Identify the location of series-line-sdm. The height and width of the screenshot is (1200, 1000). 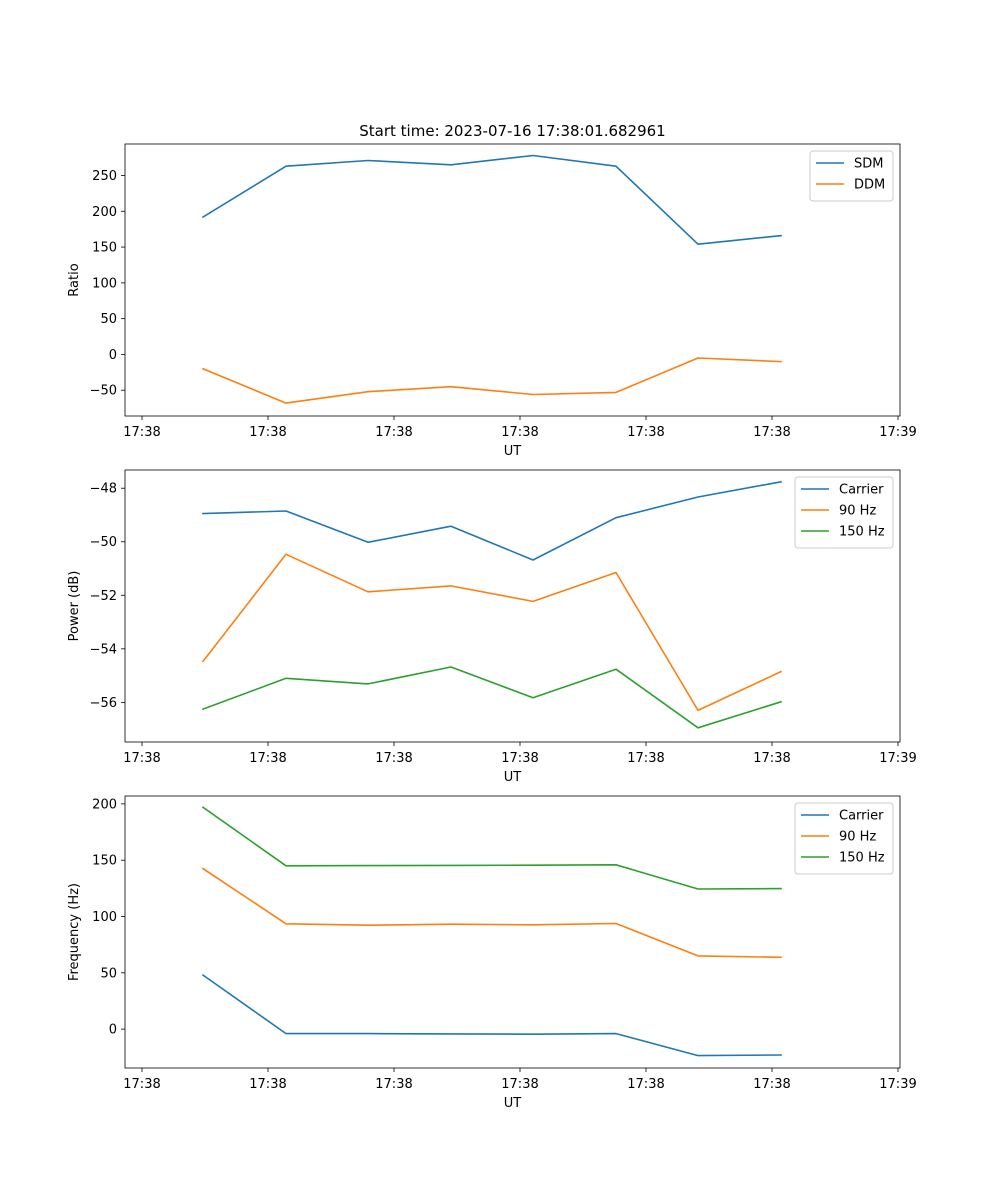
(491, 199).